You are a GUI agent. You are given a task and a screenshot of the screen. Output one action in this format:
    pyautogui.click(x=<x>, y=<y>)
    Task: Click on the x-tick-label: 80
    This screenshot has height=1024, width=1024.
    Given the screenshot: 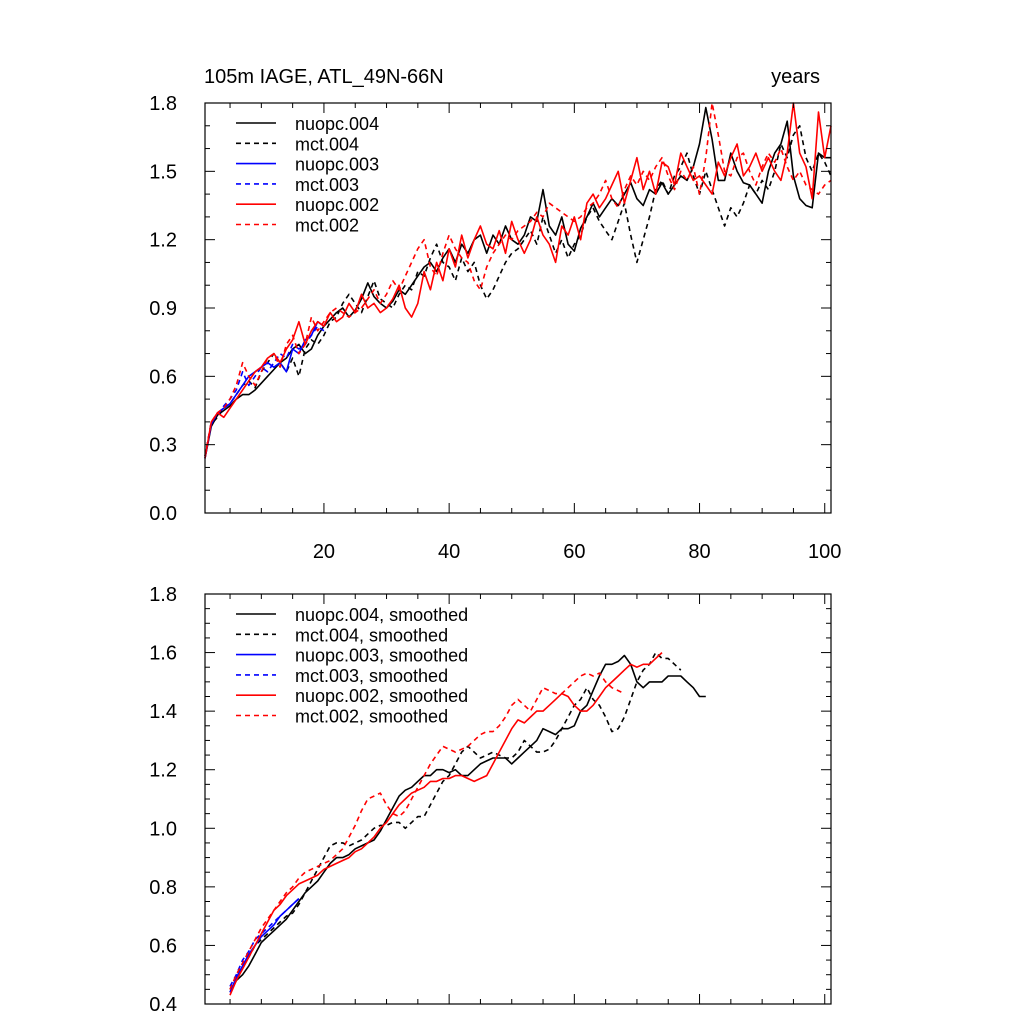 What is the action you would take?
    pyautogui.click(x=699, y=552)
    